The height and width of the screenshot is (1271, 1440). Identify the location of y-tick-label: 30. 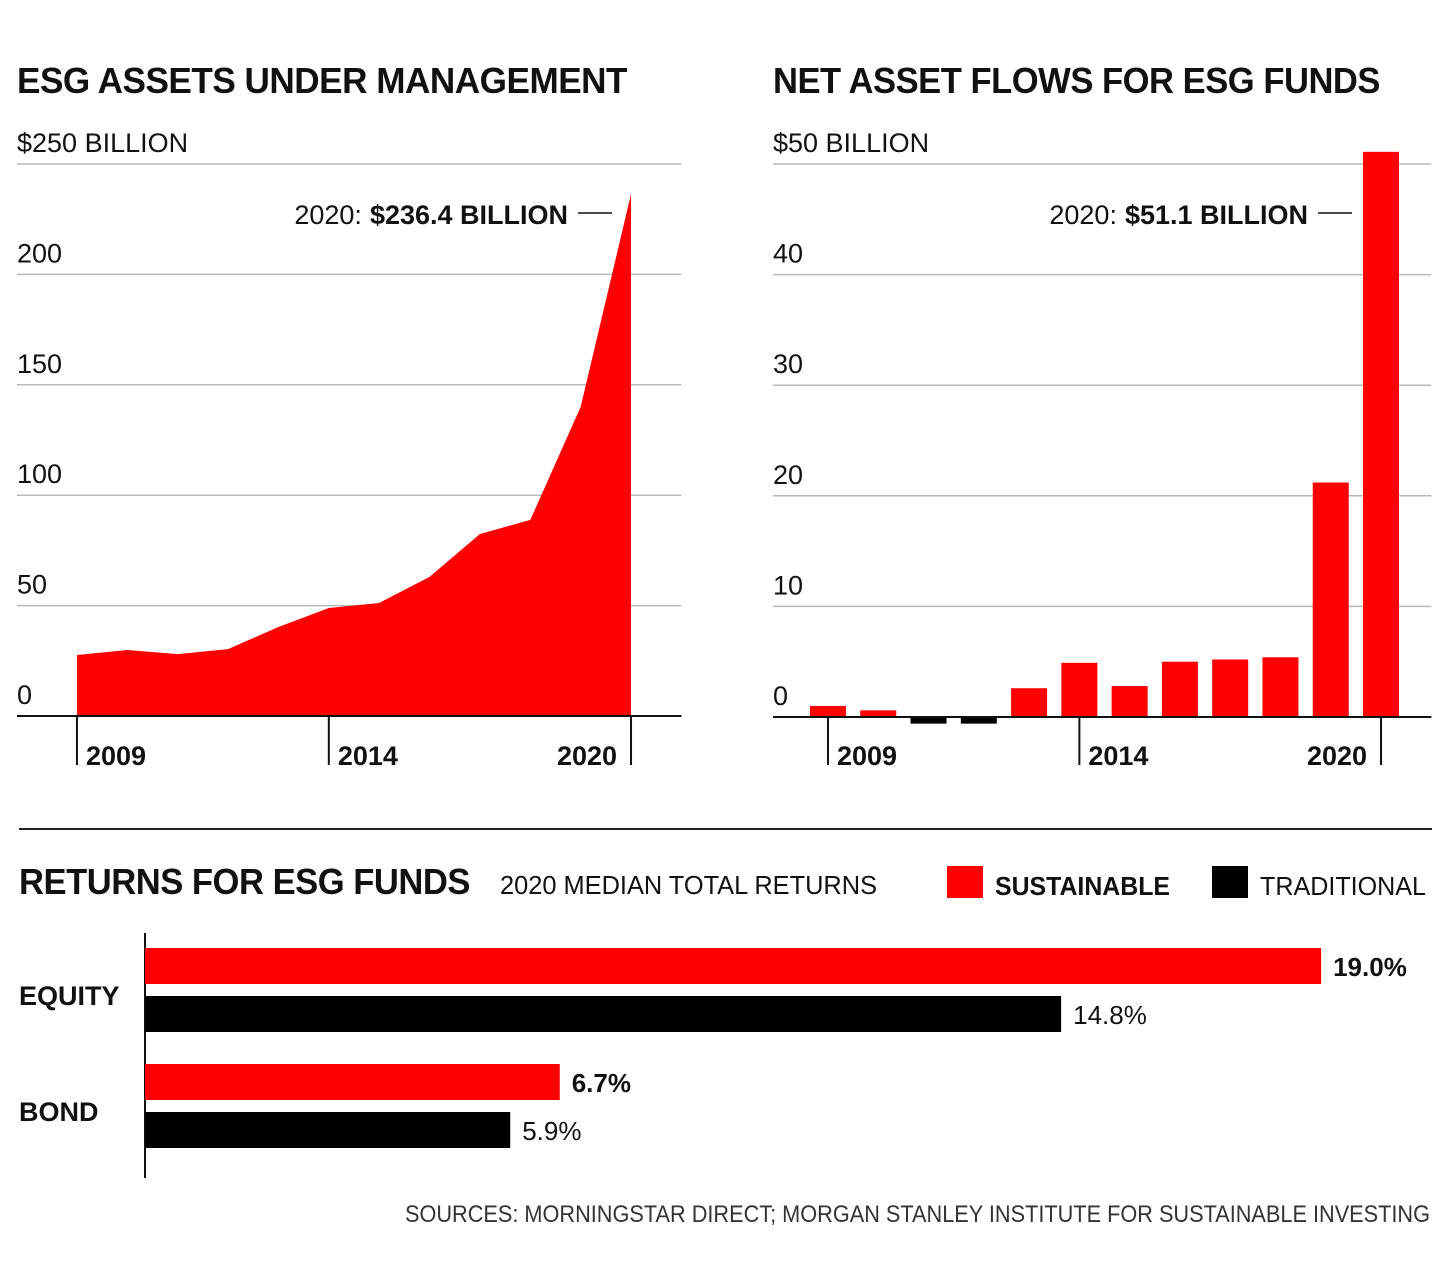
(788, 364).